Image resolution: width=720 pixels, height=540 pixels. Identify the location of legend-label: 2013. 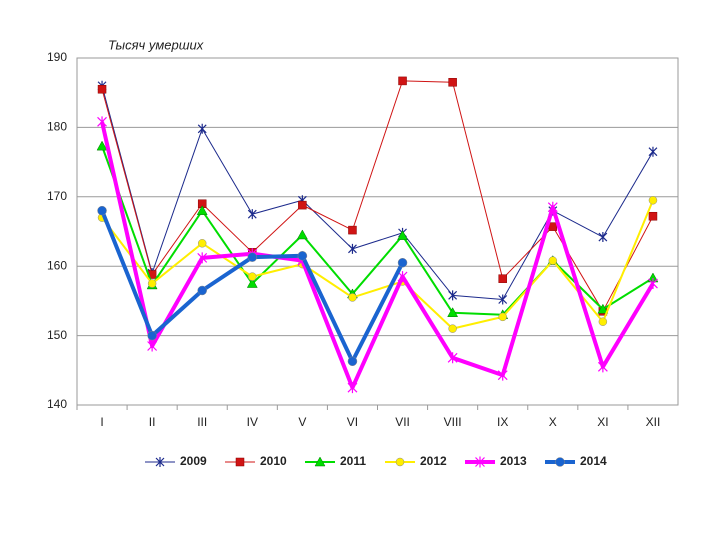
(513, 461).